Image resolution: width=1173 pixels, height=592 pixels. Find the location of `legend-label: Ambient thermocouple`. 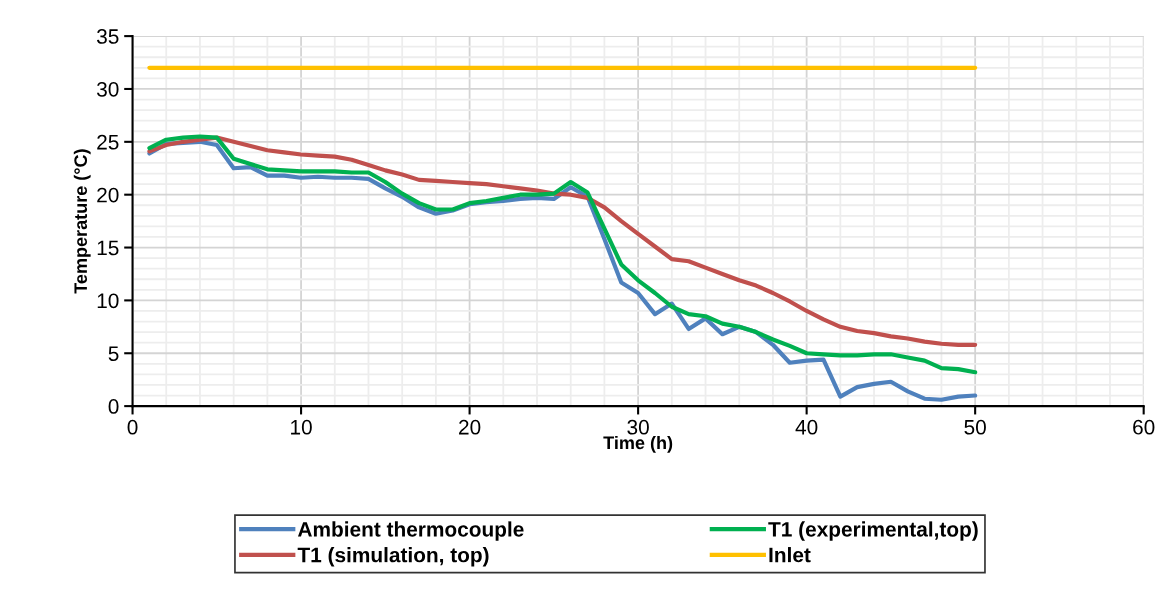

legend-label: Ambient thermocouple is located at coordinates (410, 531).